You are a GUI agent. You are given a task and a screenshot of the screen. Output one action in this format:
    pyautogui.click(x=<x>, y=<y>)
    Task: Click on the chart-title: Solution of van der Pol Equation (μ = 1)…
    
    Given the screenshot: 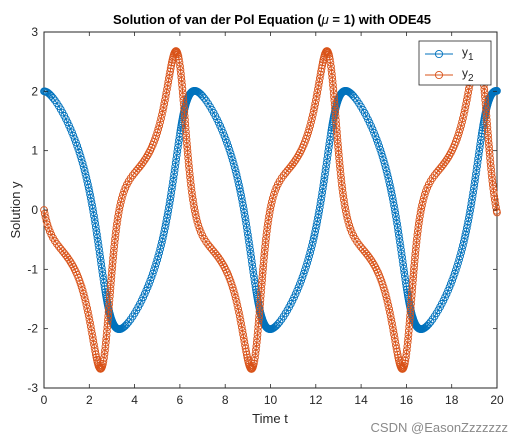 What is the action you would take?
    pyautogui.click(x=272, y=19)
    